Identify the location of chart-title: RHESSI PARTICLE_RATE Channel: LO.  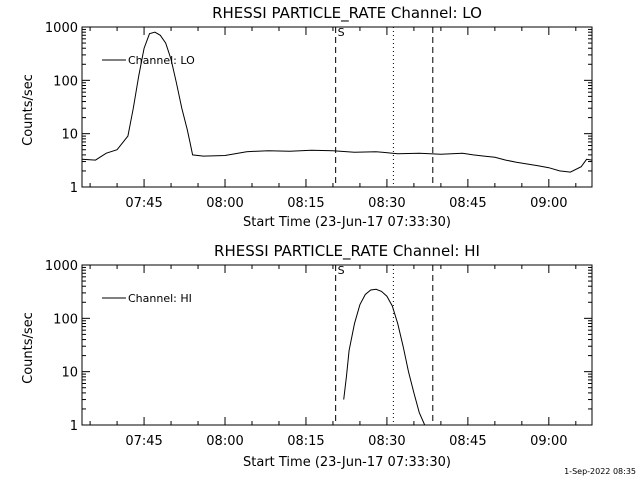
(347, 13).